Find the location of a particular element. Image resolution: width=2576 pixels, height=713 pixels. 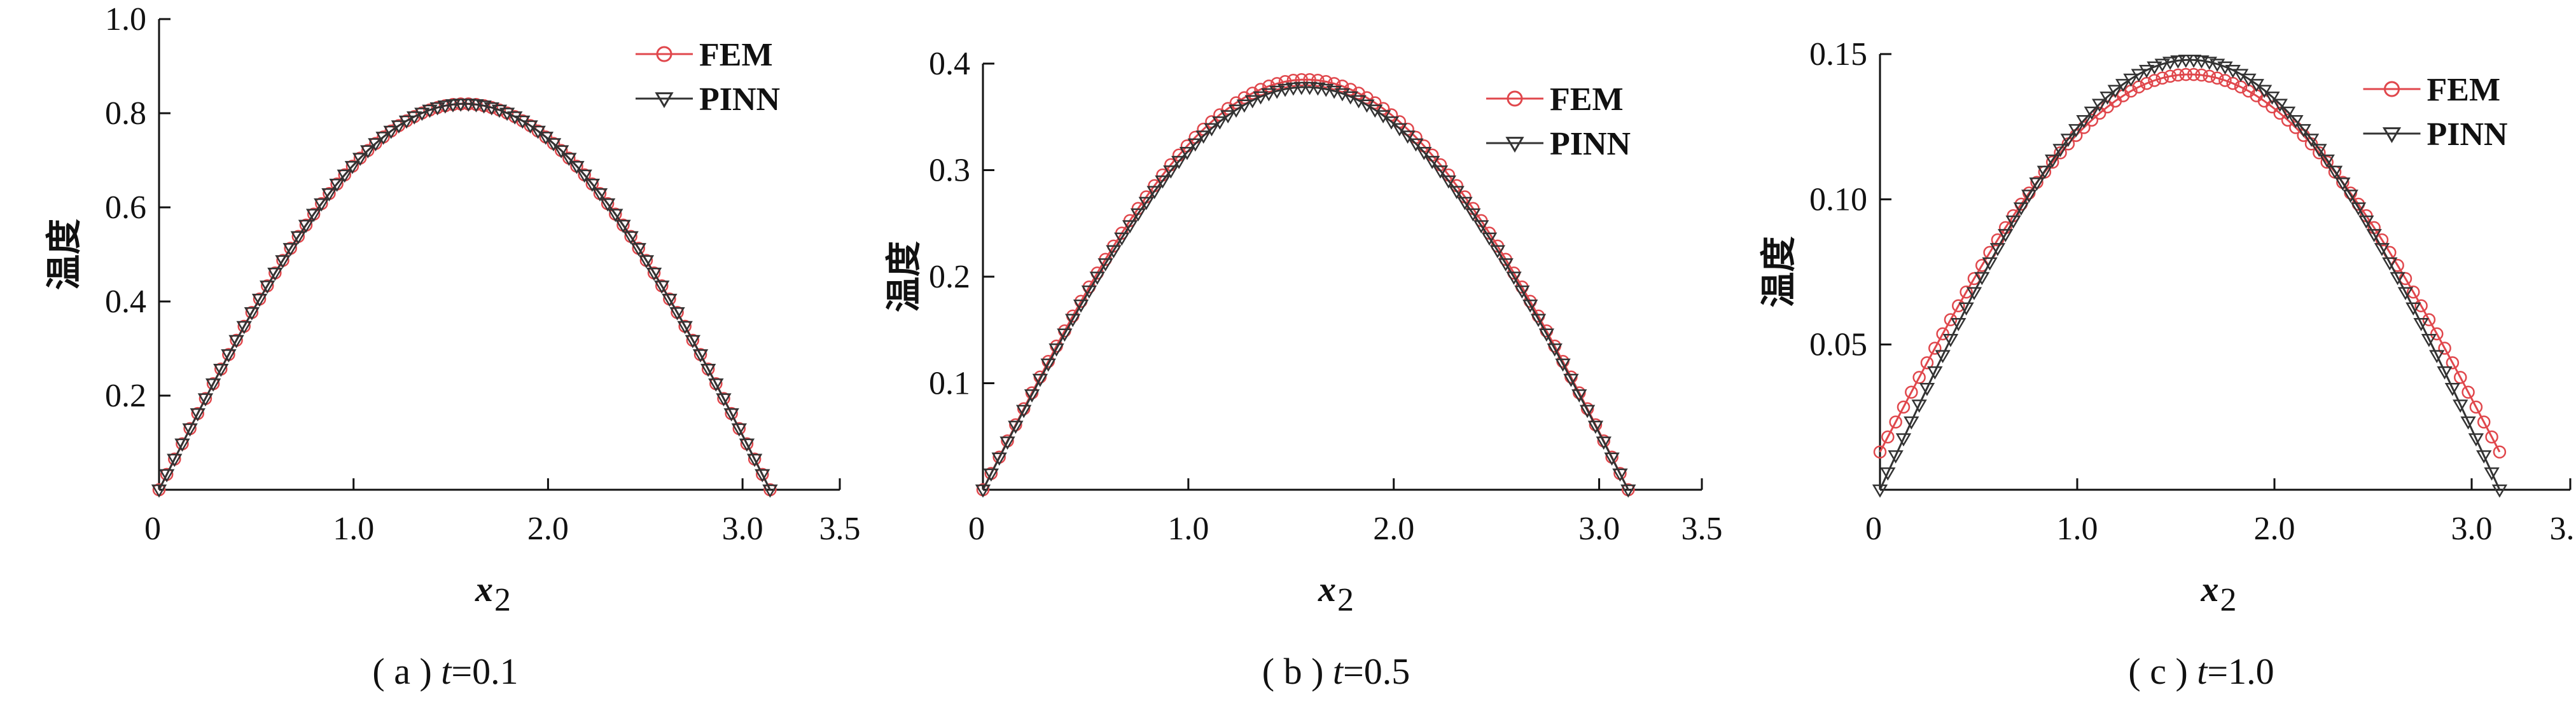

y-tick-label: 0.10 is located at coordinates (1838, 199).